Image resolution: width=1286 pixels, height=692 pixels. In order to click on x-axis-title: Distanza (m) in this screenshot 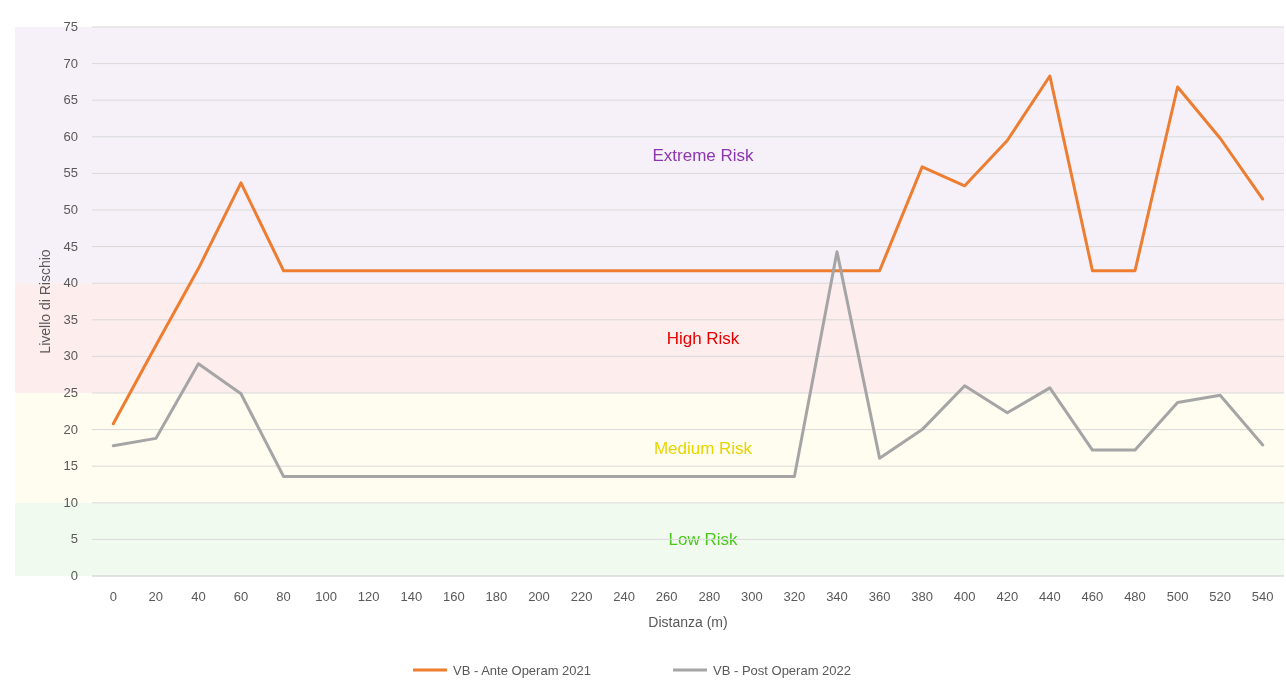, I will do `click(688, 622)`.